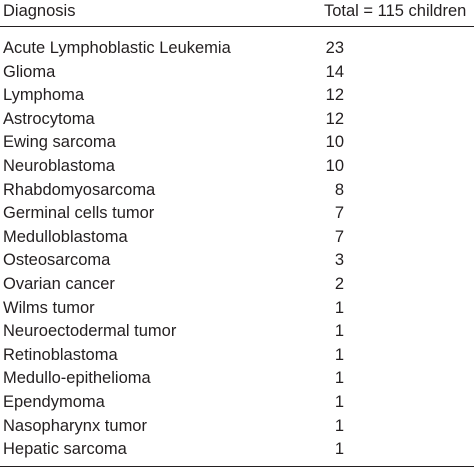  What do you see at coordinates (237, 286) in the screenshot?
I see `table-row: Ovarian cancer 2` at bounding box center [237, 286].